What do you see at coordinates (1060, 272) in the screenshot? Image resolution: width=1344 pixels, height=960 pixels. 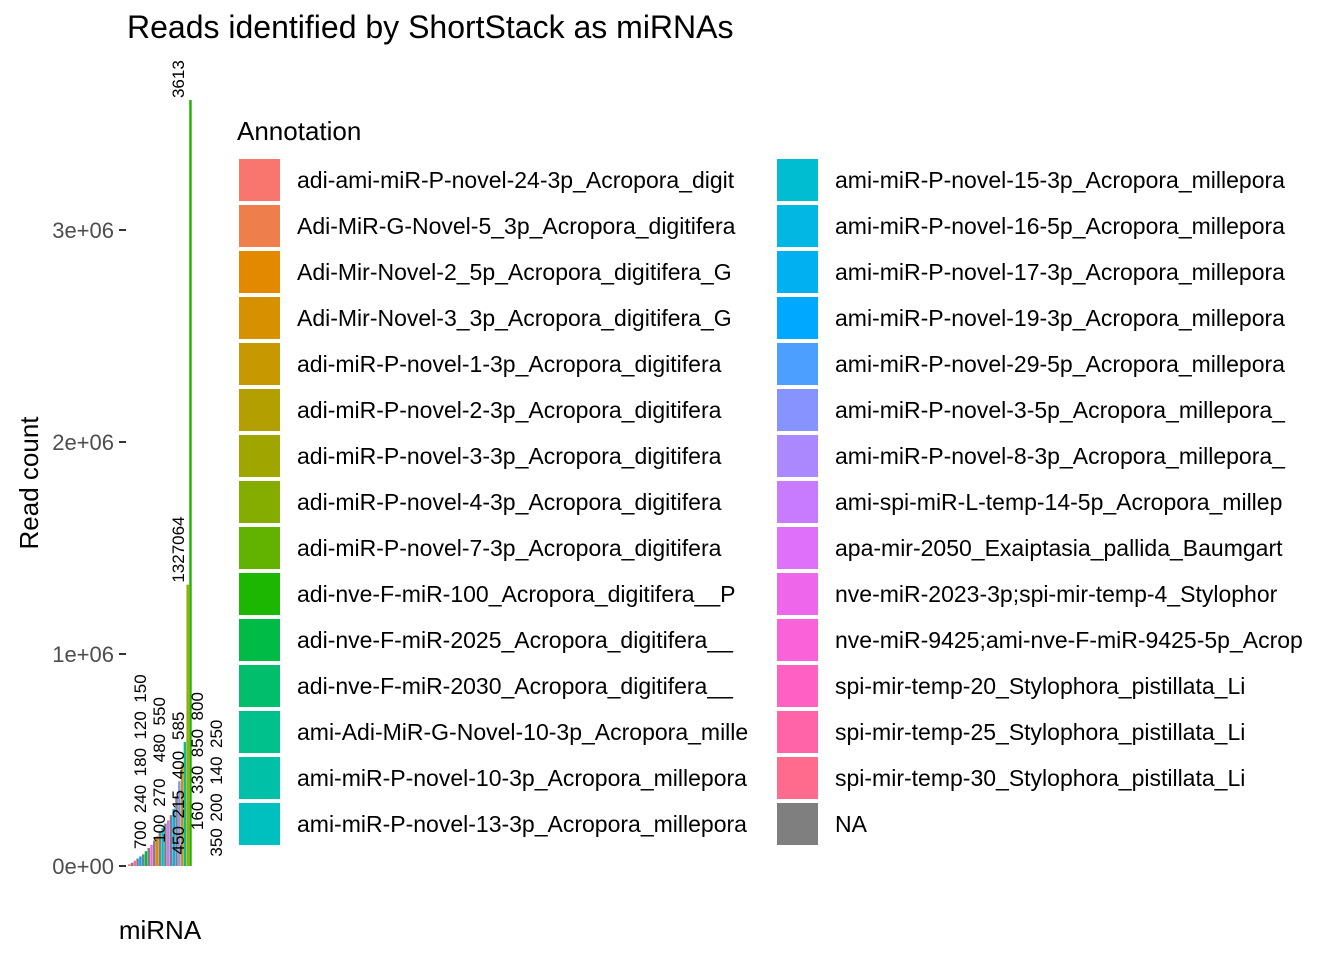 I see `legend-label: ami-miR-P-novel-17-3p_Acropora_millepora` at bounding box center [1060, 272].